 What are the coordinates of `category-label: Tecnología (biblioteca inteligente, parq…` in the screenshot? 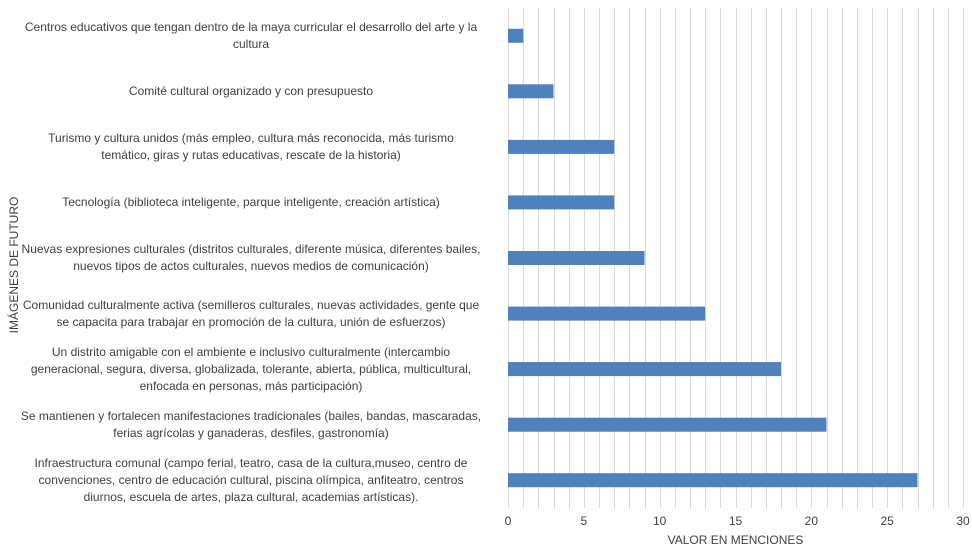 It's located at (251, 202).